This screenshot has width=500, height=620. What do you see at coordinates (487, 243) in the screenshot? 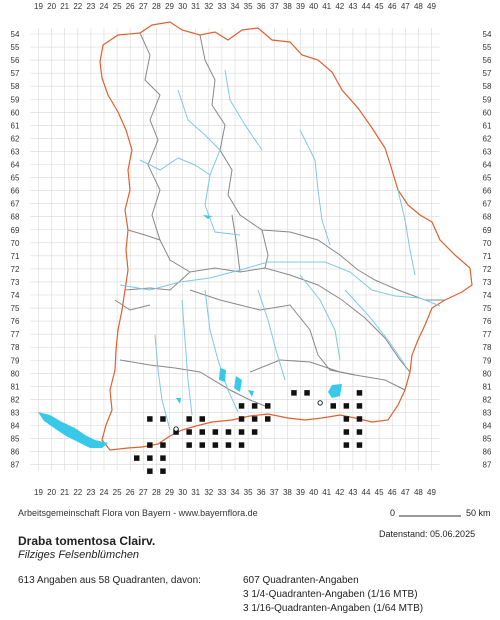
I see `row-label-right: 70` at bounding box center [487, 243].